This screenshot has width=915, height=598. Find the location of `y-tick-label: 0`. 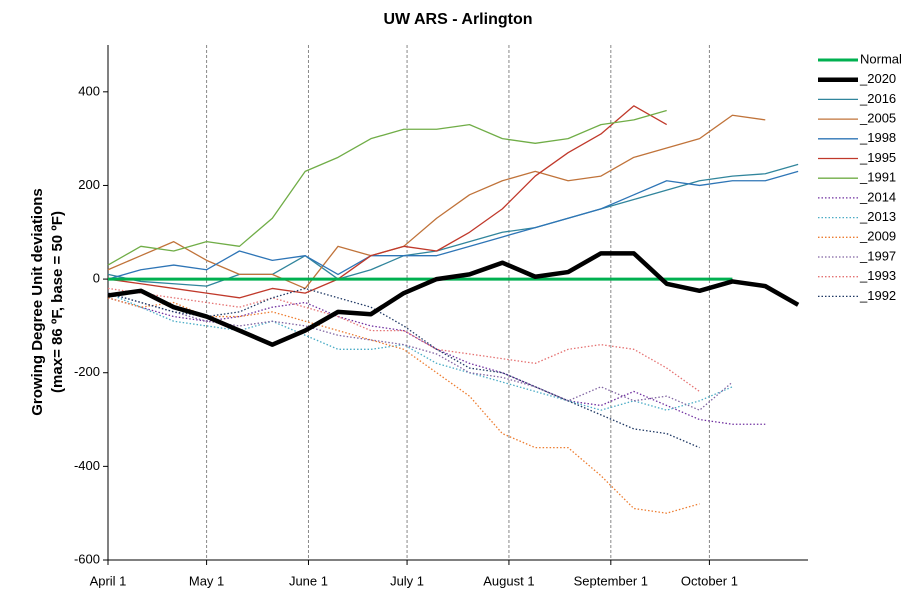

y-tick-label: 0 is located at coordinates (96, 278).